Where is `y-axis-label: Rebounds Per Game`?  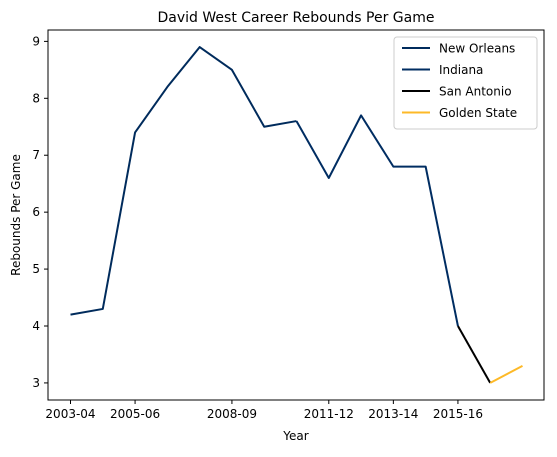 y-axis-label: Rebounds Per Game is located at coordinates (16, 215).